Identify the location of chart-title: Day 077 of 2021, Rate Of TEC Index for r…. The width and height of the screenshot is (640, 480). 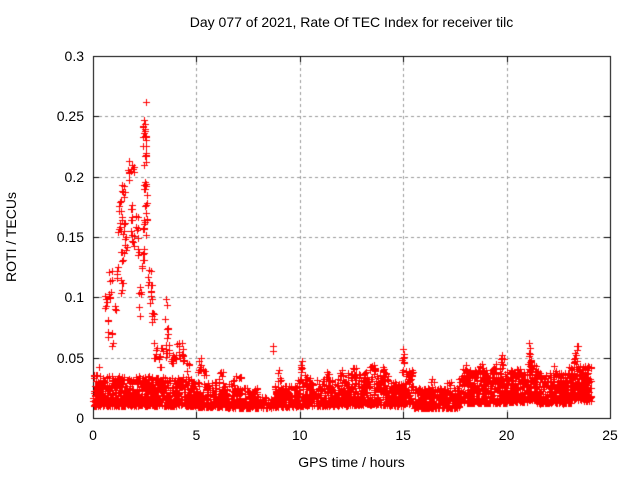
(351, 22).